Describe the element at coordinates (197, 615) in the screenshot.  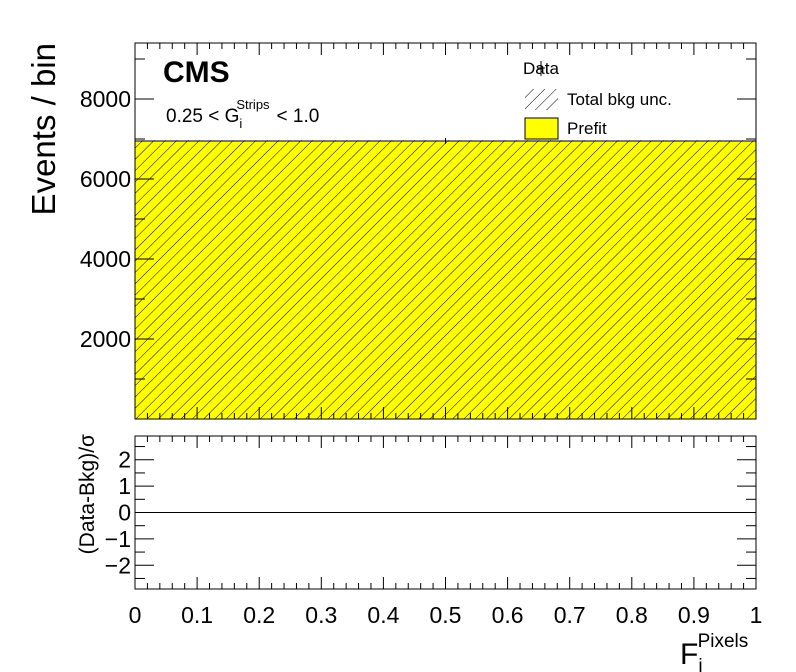
I see `x-tick-label: 0.1` at that location.